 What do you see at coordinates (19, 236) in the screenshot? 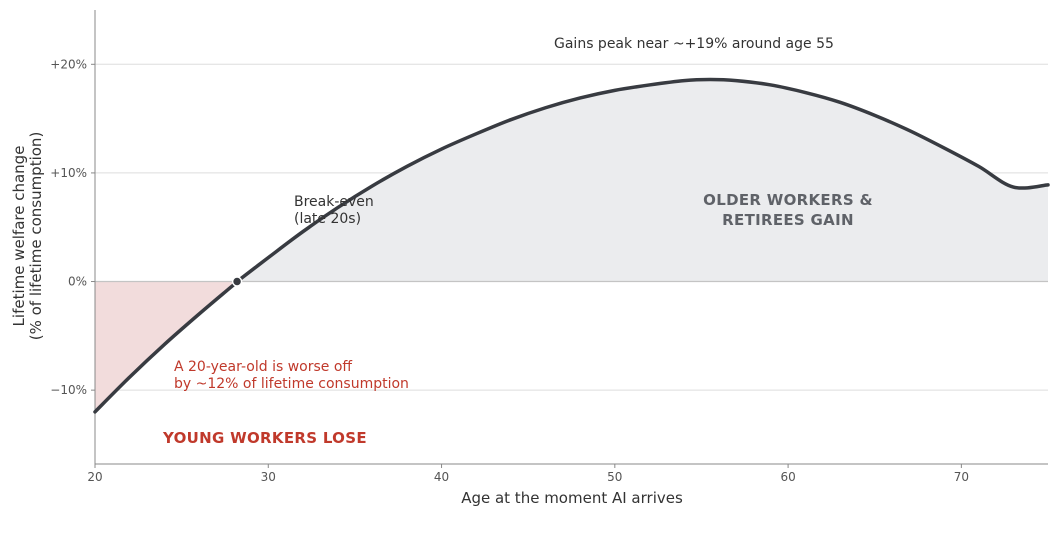
I see `y-axis-title-line1: Lifetime welfare change` at bounding box center [19, 236].